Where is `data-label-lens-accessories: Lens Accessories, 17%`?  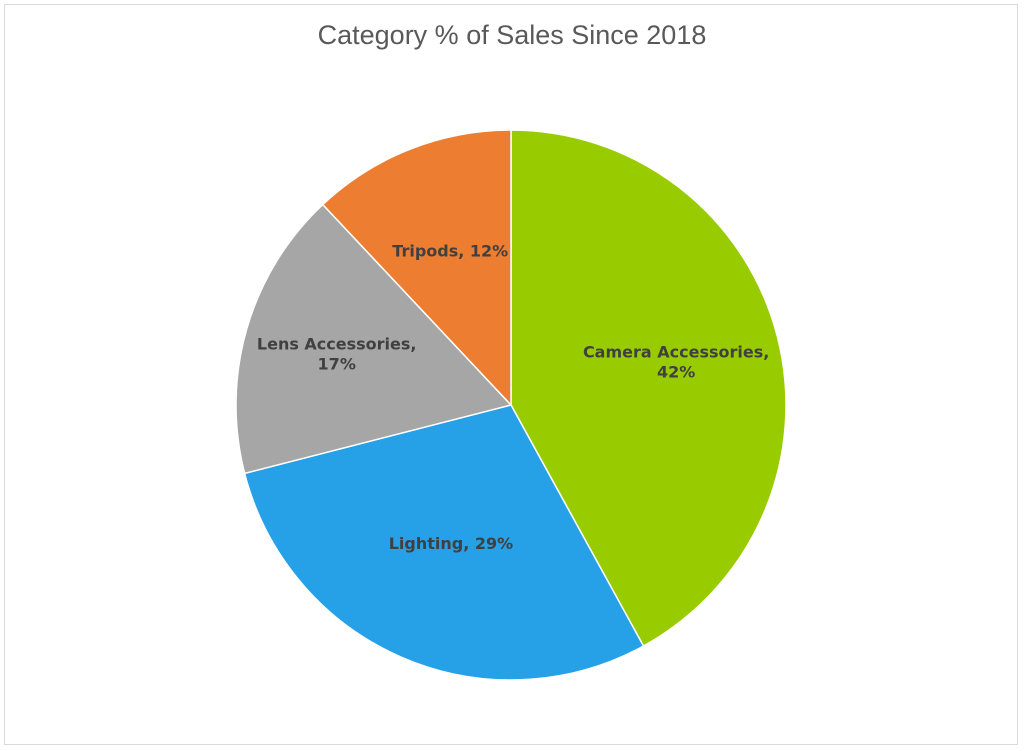 data-label-lens-accessories: Lens Accessories, 17% is located at coordinates (337, 353).